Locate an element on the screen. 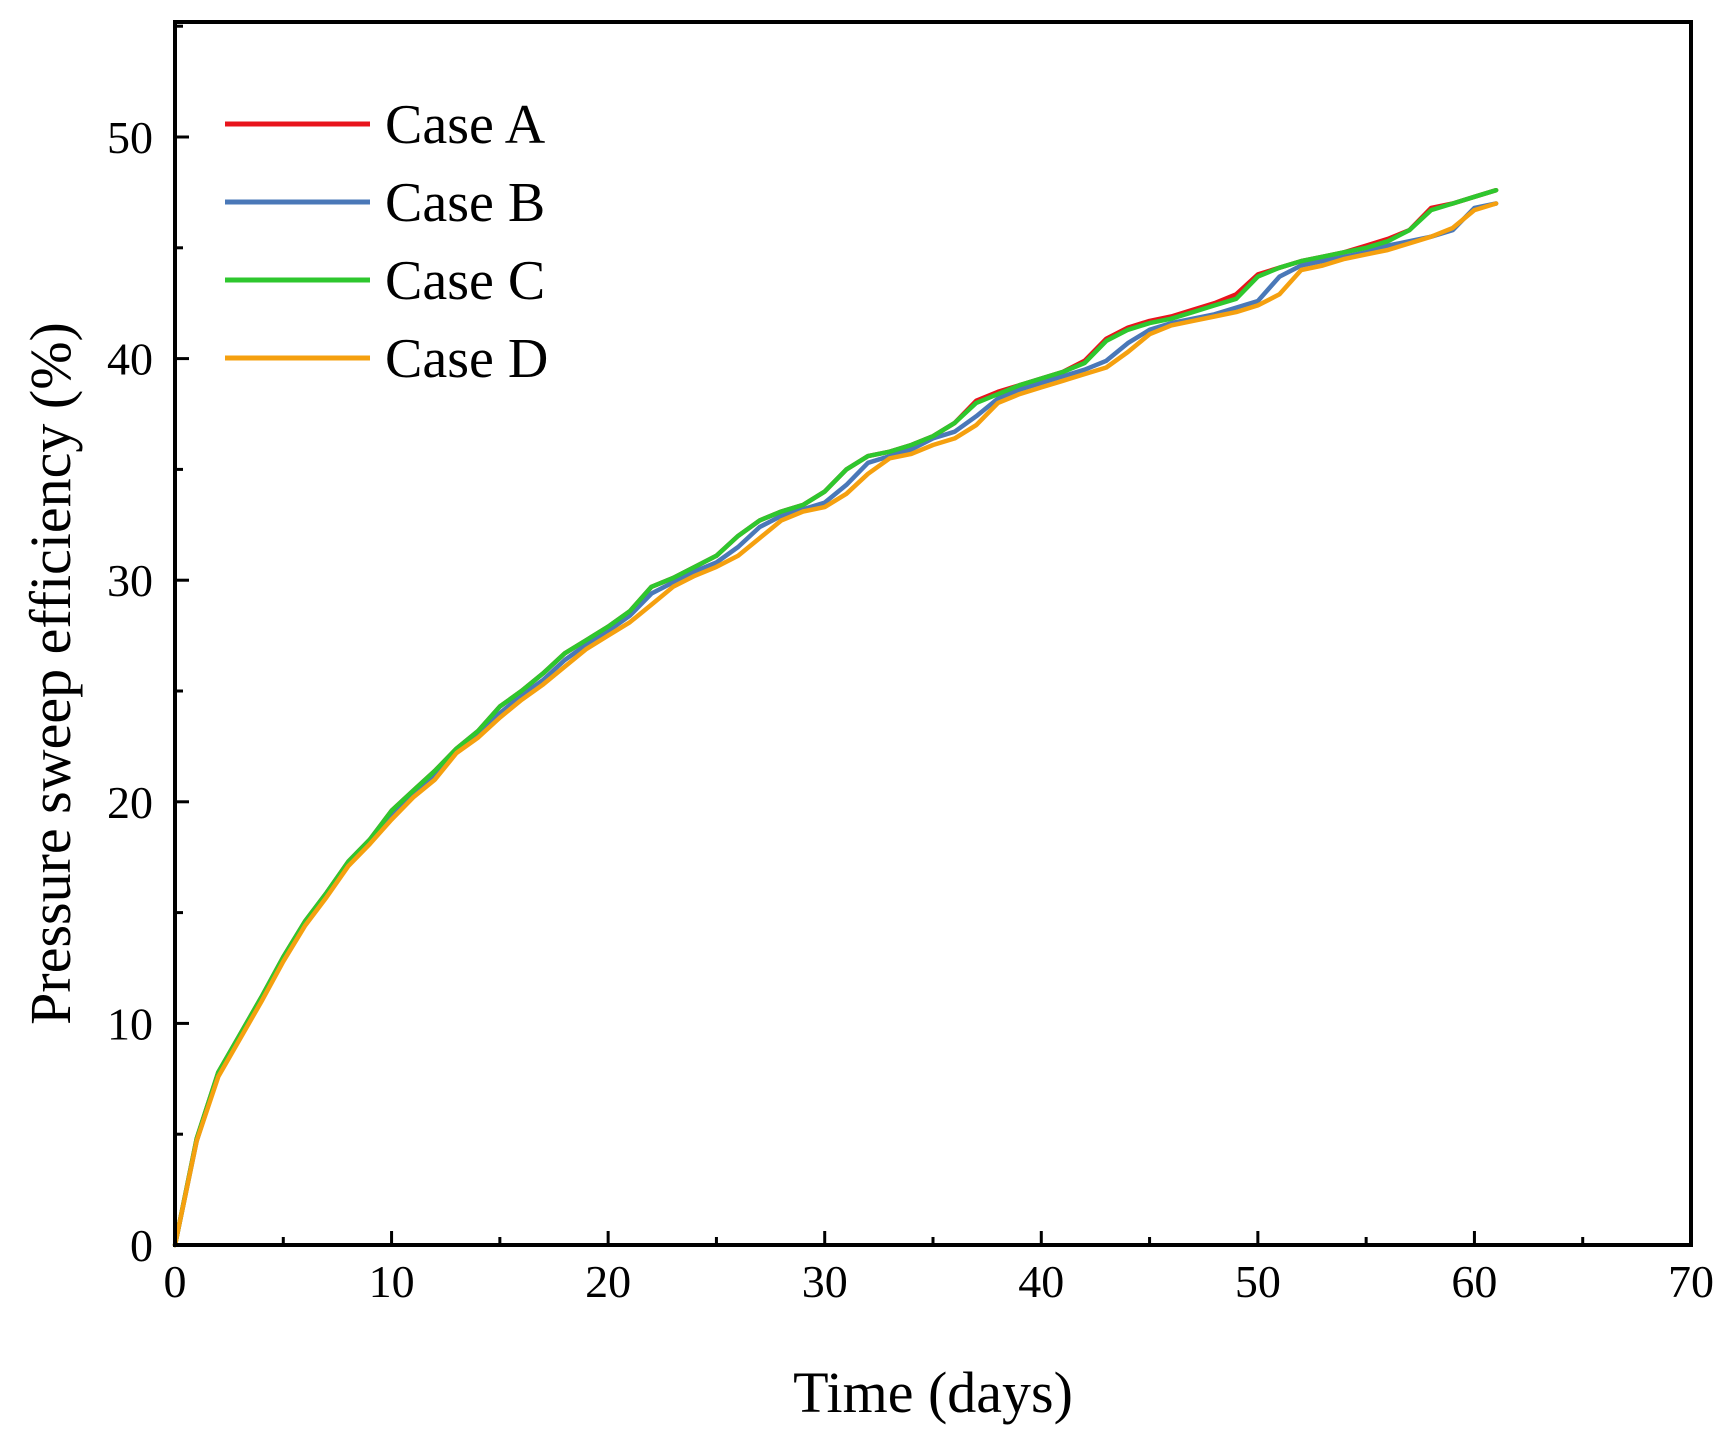  y-tick-label: 40 is located at coordinates (130, 359).